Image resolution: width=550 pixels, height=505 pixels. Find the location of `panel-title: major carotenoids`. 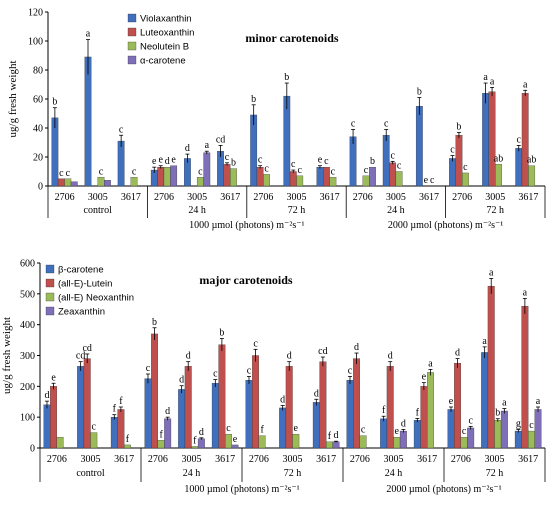

panel-title: major carotenoids is located at coordinates (246, 280).